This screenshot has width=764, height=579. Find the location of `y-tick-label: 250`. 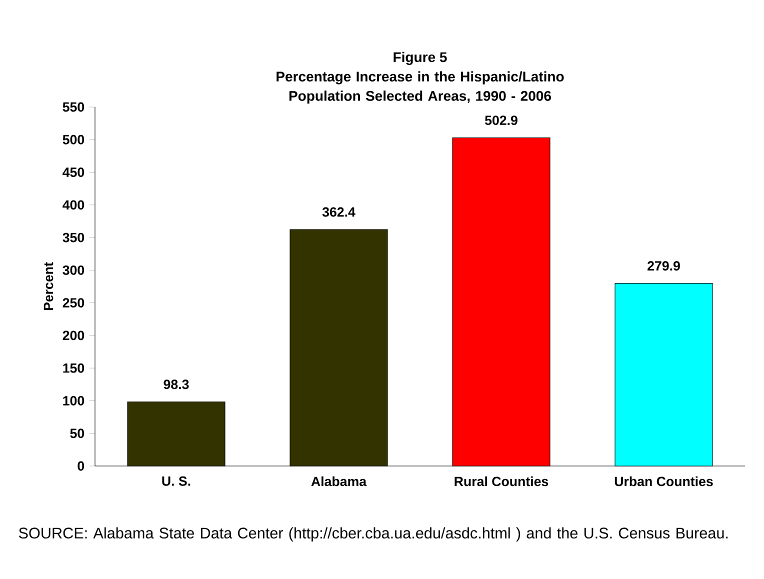

y-tick-label: 250 is located at coordinates (73, 303).